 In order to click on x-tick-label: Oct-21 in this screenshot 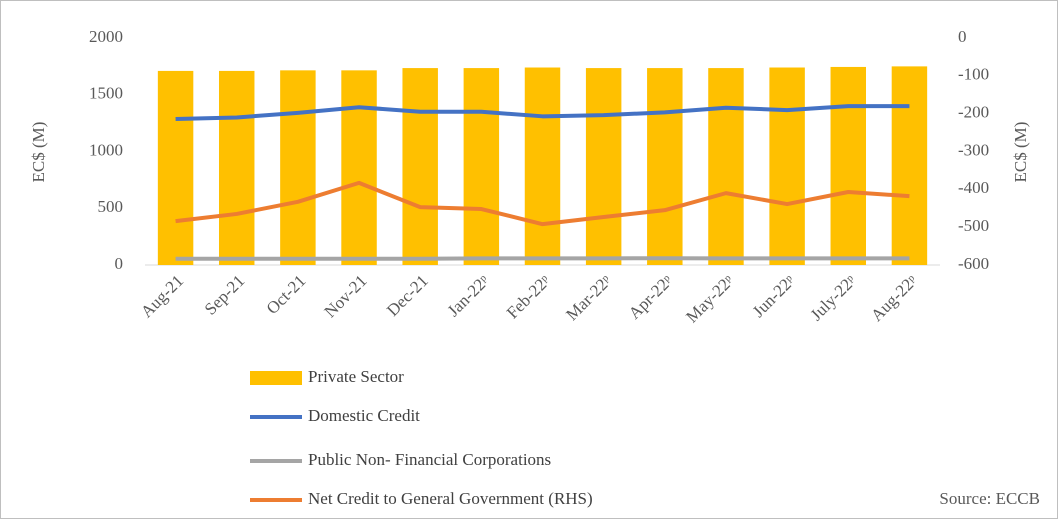, I will do `click(286, 294)`.